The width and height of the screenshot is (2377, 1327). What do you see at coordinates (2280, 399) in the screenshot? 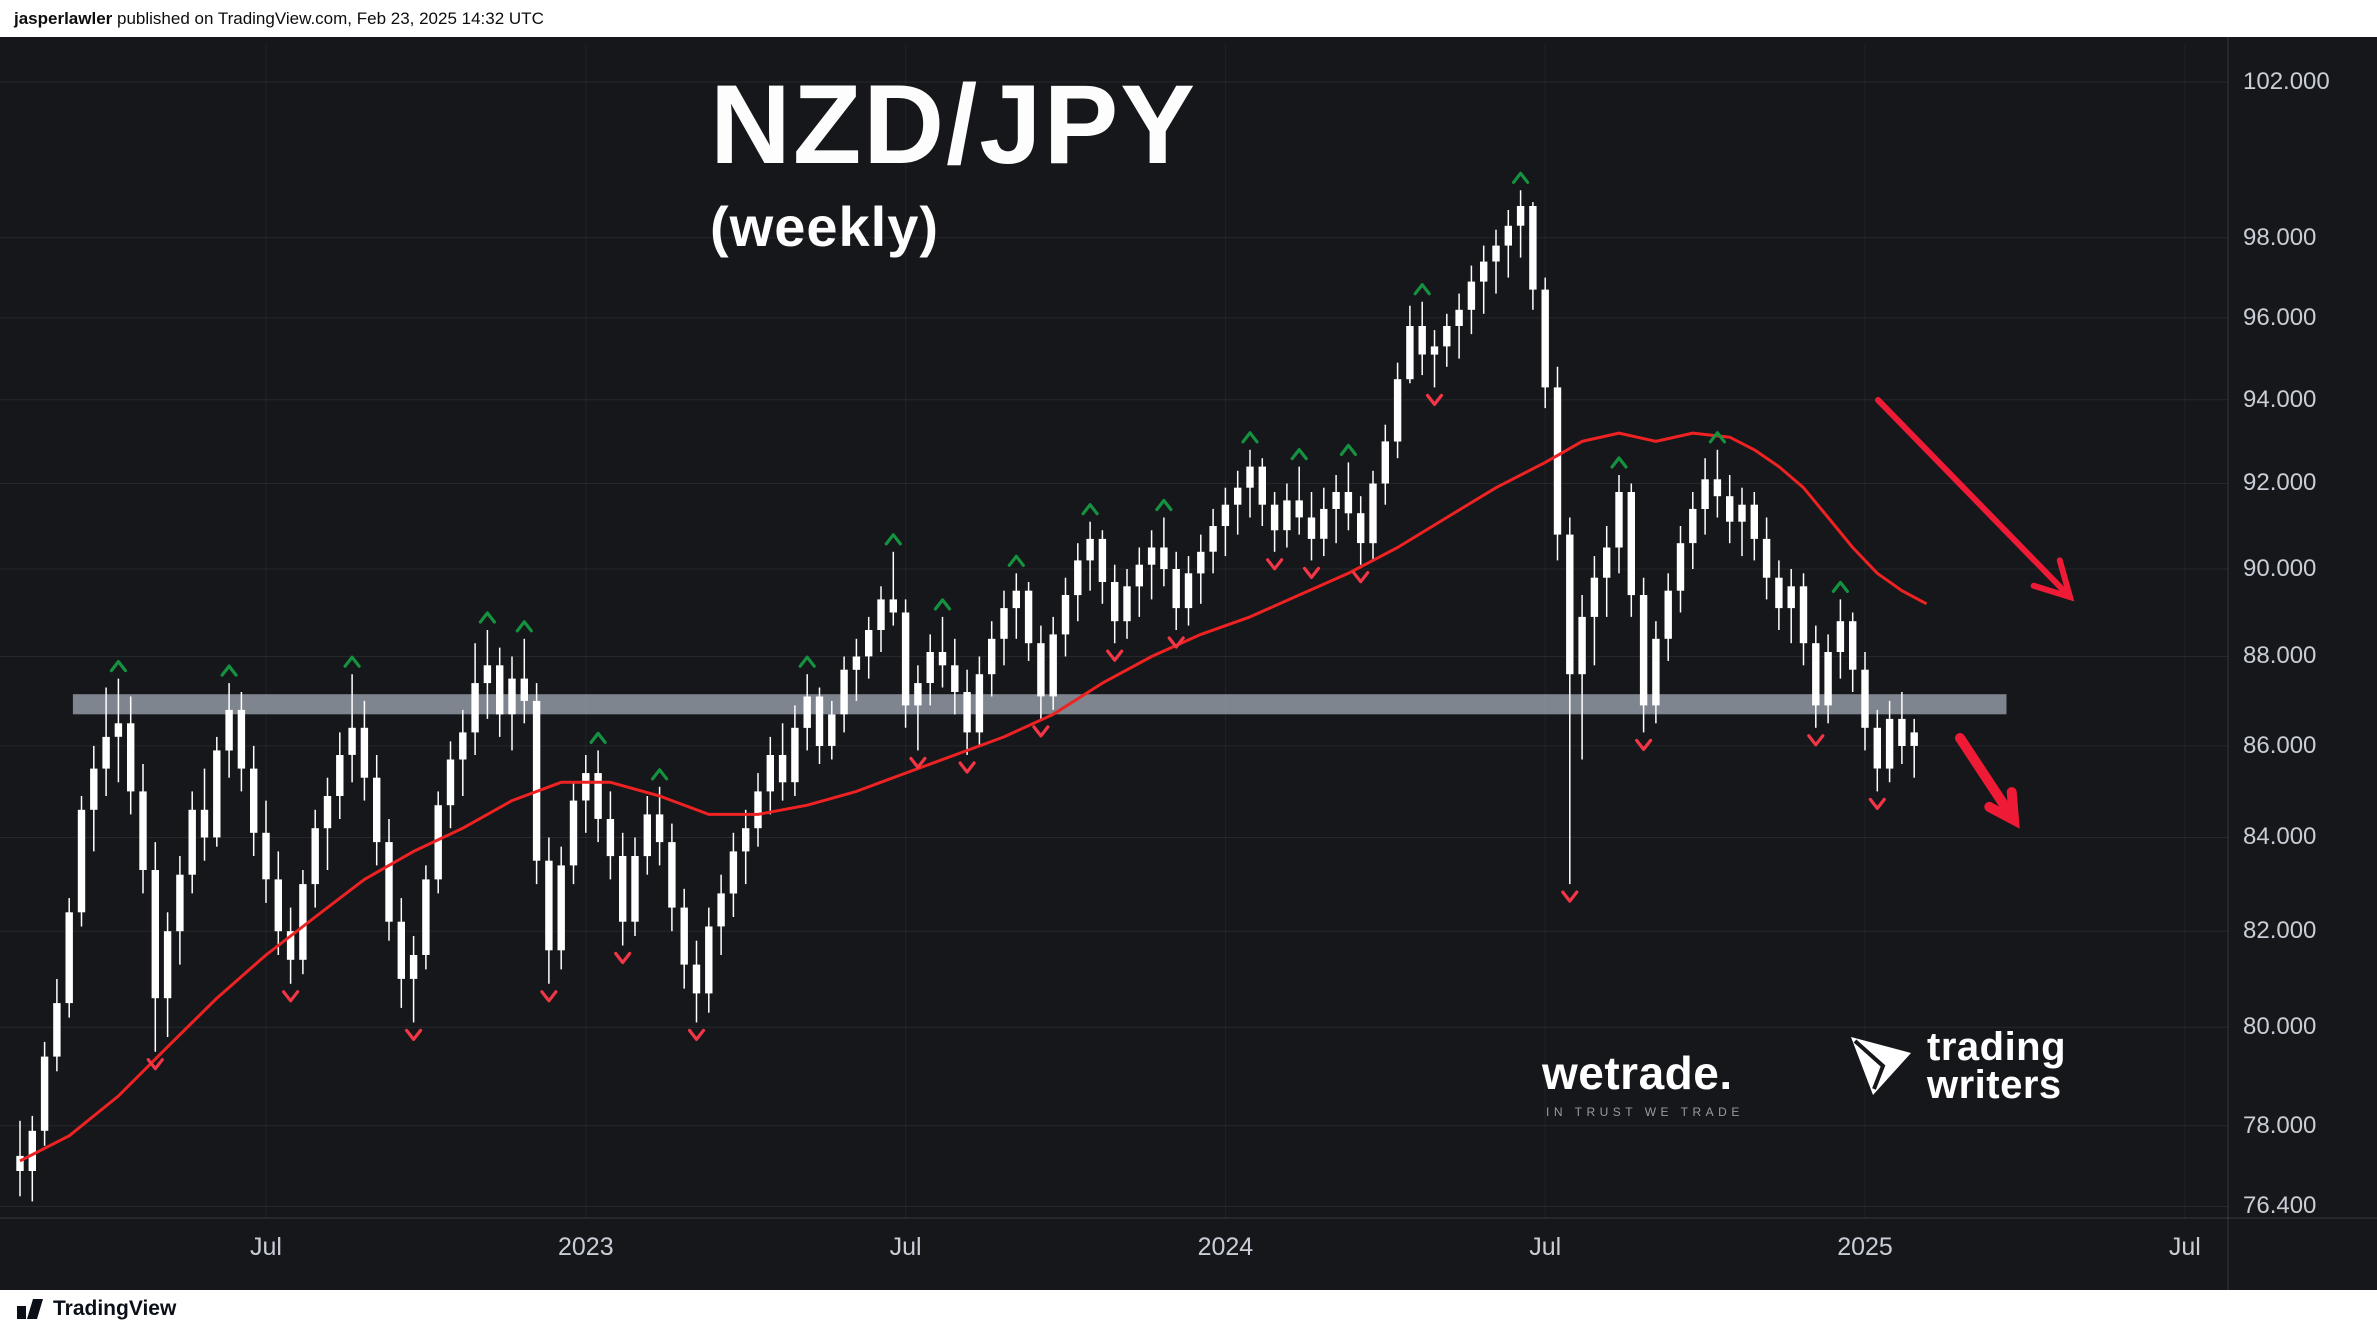
I see `price-axis-label: 94.000` at bounding box center [2280, 399].